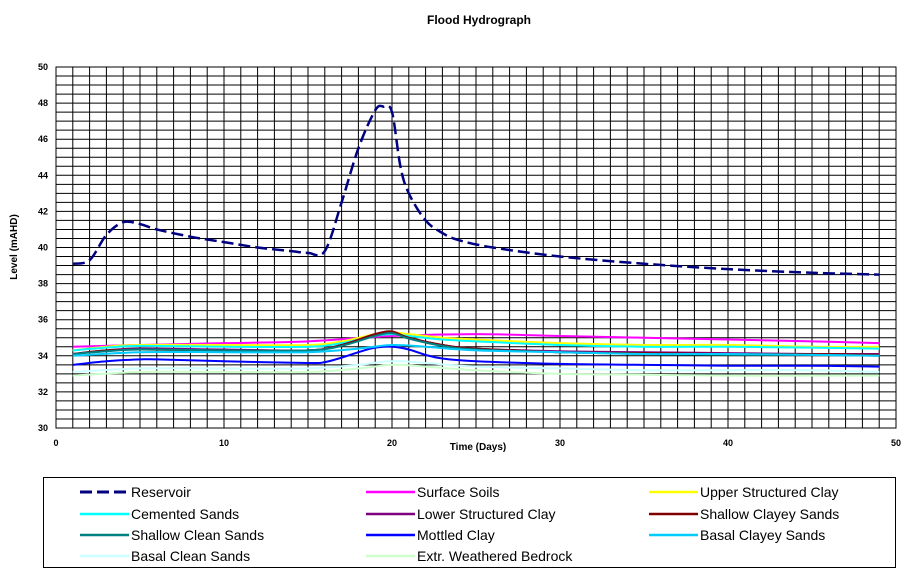  What do you see at coordinates (43, 139) in the screenshot?
I see `y-tick-label: 46` at bounding box center [43, 139].